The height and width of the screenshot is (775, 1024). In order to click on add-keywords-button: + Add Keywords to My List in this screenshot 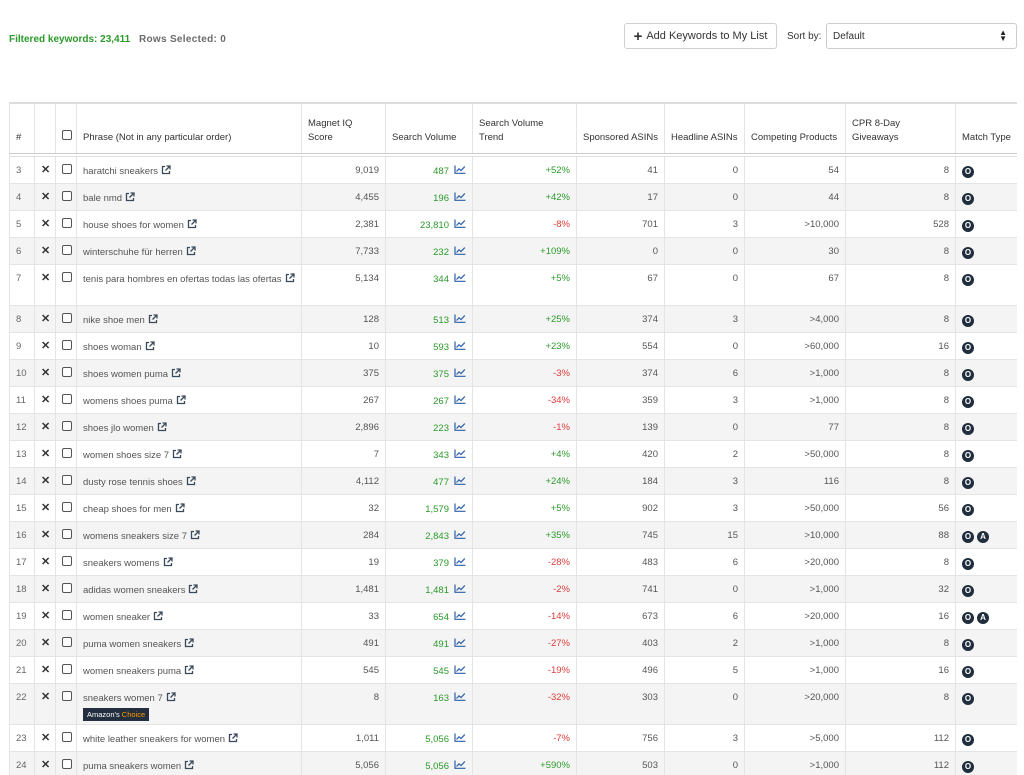, I will do `click(700, 36)`.